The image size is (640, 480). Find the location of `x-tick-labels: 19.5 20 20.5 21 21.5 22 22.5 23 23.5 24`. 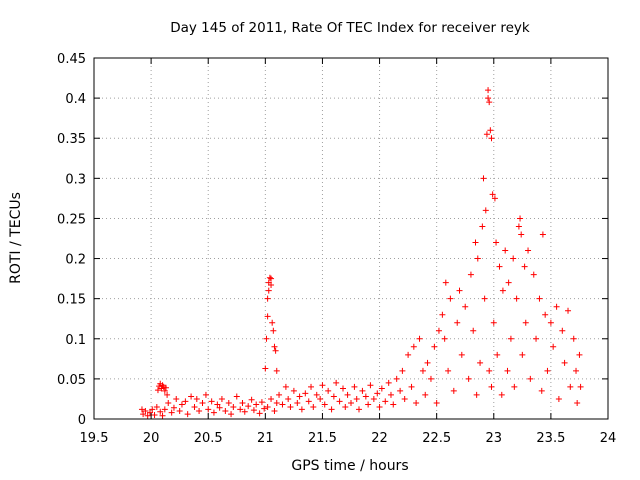

x-tick-labels: 19.5 20 20.5 21 21.5 22 22.5 23 23.5 24 is located at coordinates (348, 438).